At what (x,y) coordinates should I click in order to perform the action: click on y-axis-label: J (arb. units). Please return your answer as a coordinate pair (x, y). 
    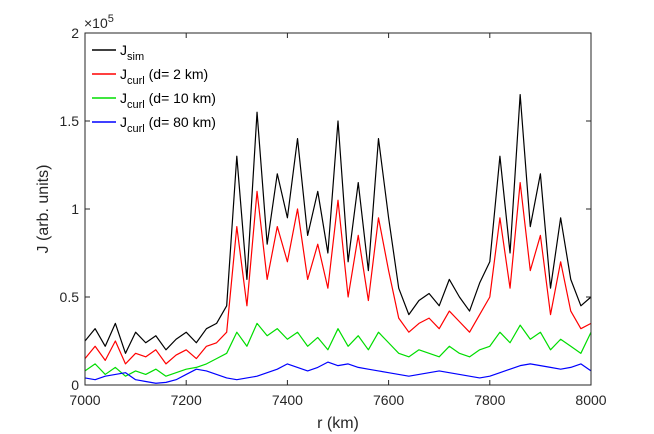
    Looking at the image, I should click on (43, 209).